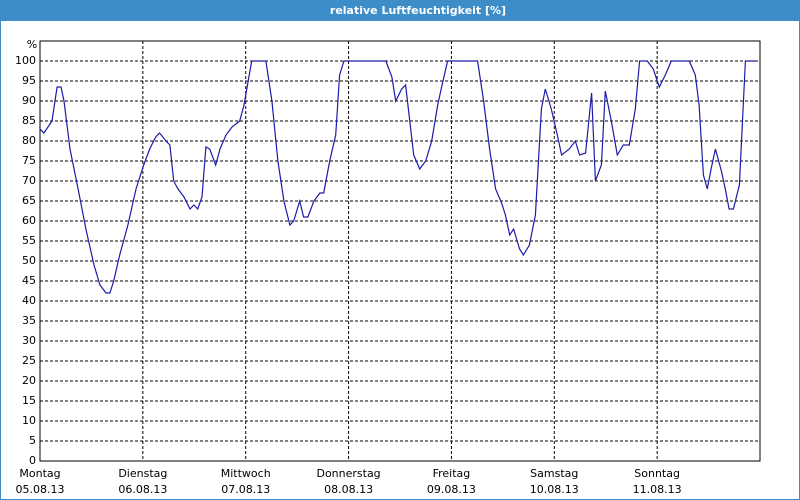 The width and height of the screenshot is (800, 500). Describe the element at coordinates (29, 400) in the screenshot. I see `y-tick-label: 15` at that location.